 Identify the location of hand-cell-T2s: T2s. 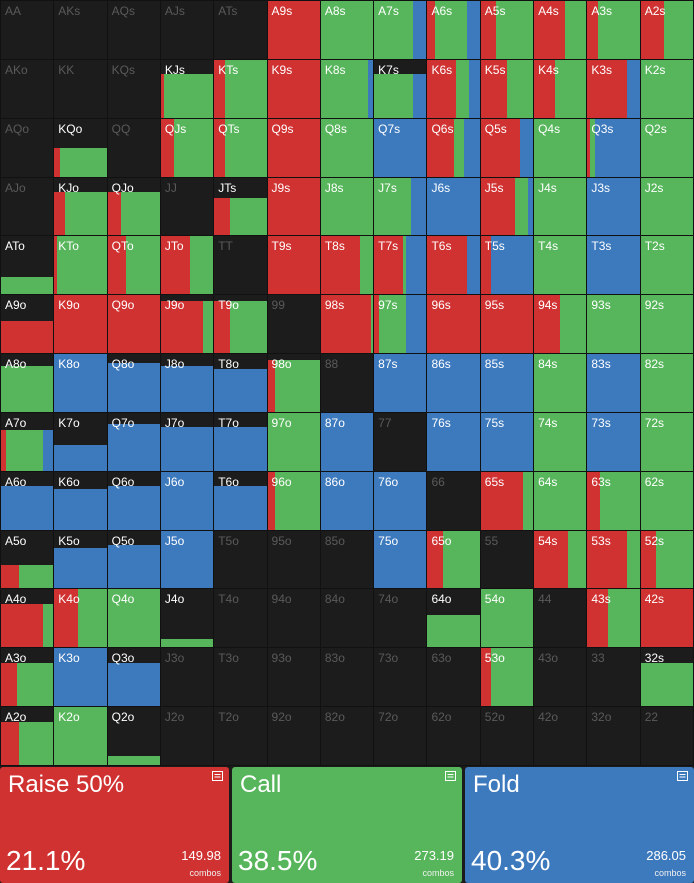
(666, 265).